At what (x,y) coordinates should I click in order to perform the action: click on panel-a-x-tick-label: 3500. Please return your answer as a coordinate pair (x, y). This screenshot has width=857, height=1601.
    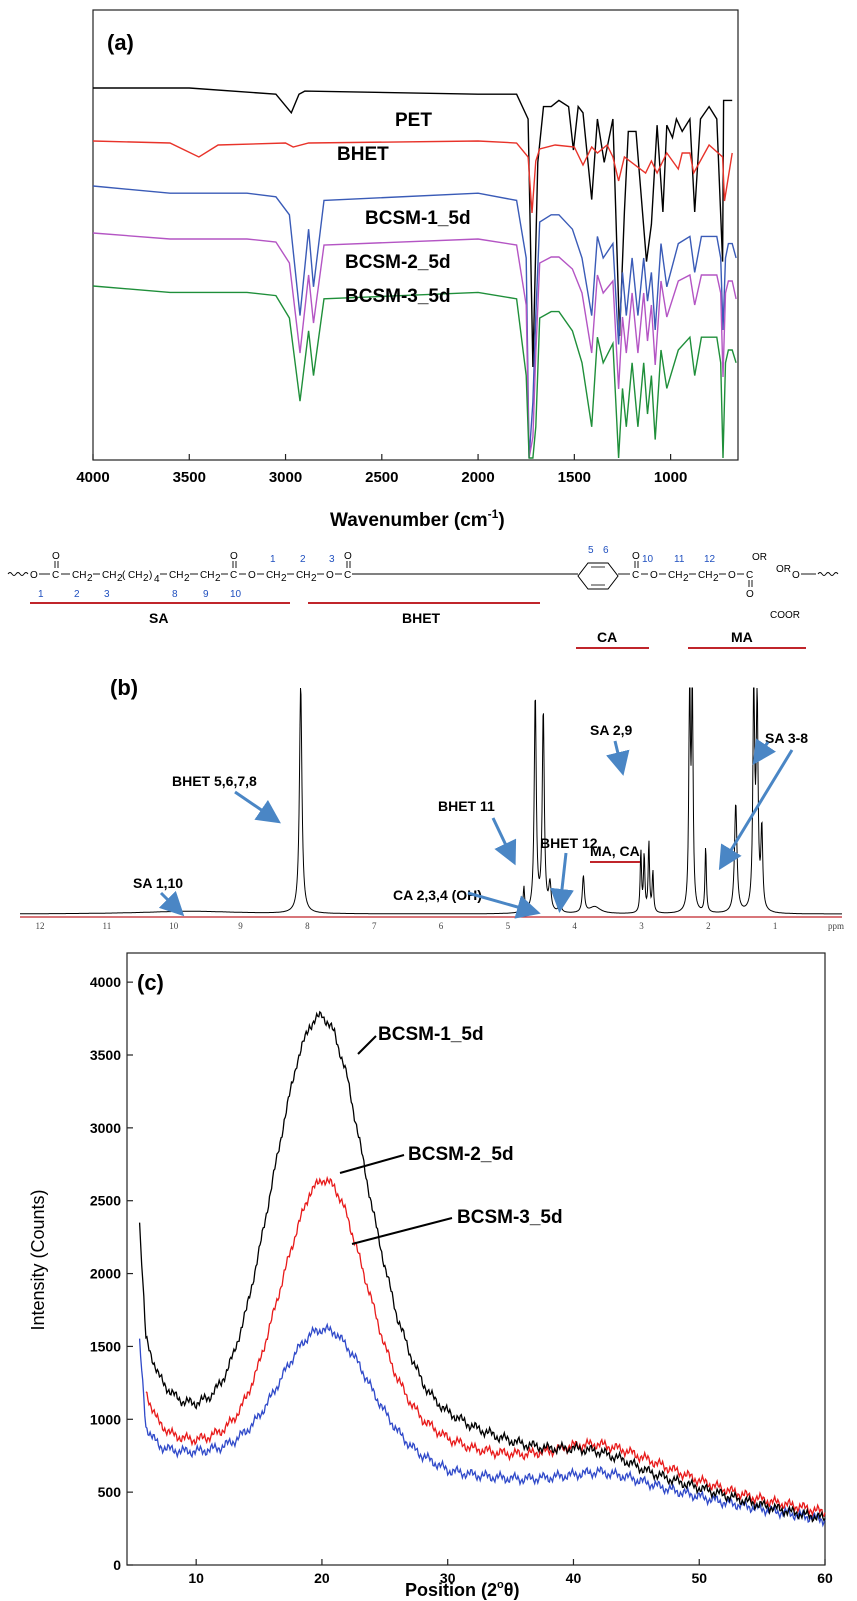
    Looking at the image, I should click on (189, 477).